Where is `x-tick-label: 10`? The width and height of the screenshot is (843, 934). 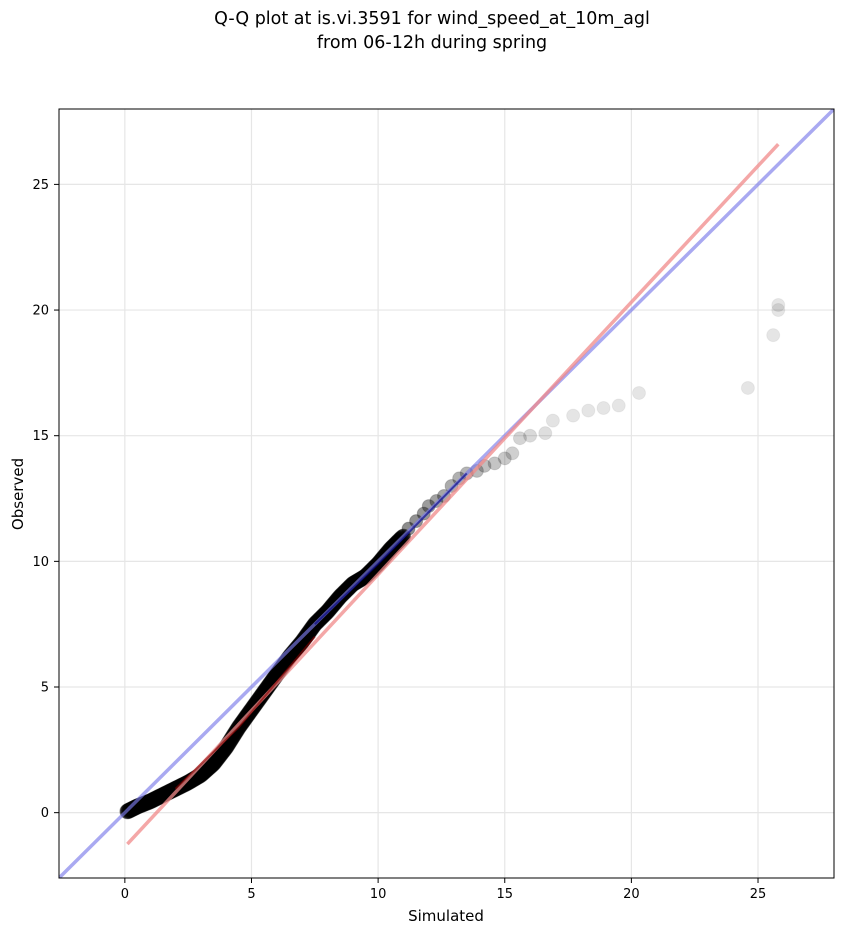 x-tick-label: 10 is located at coordinates (378, 894).